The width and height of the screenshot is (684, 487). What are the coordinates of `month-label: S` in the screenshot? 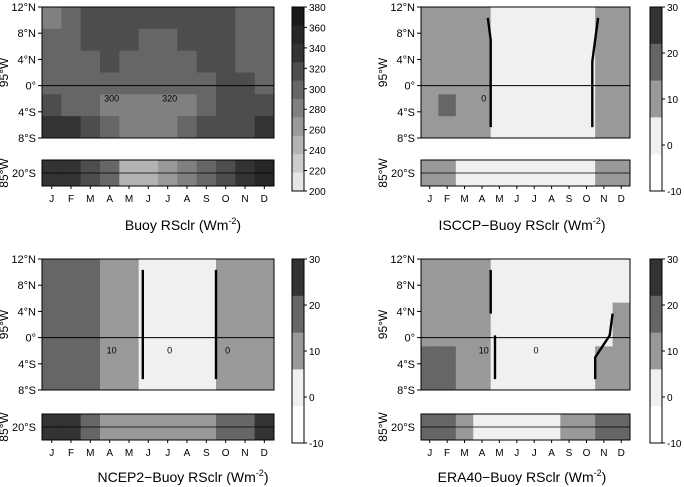 It's located at (569, 199).